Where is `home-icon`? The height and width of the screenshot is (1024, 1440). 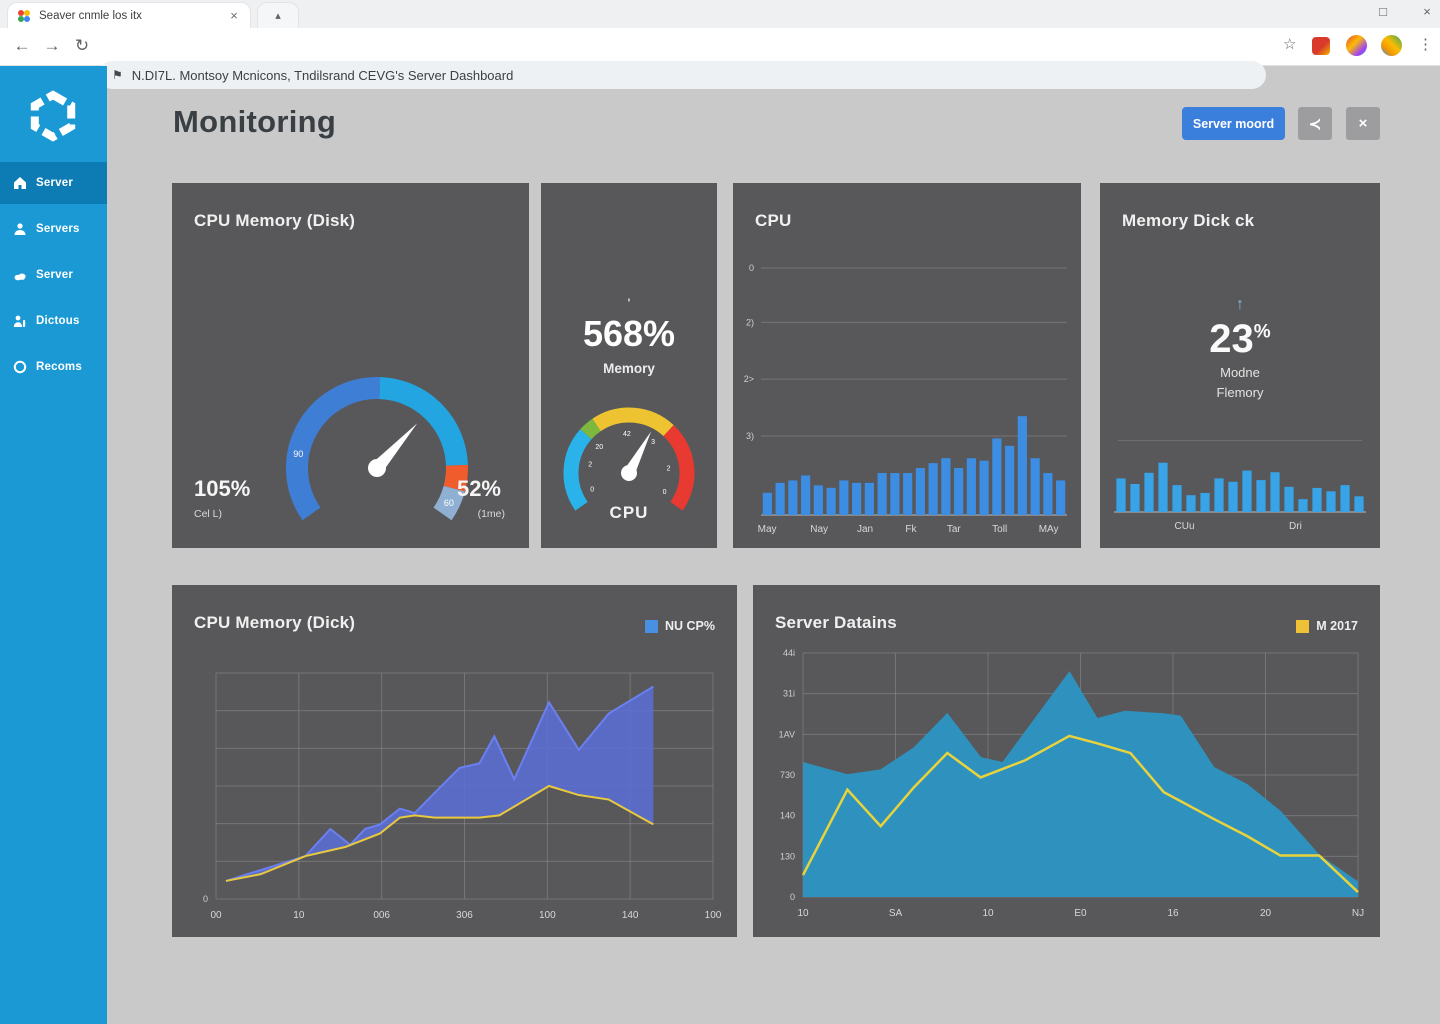
home-icon is located at coordinates (20, 183).